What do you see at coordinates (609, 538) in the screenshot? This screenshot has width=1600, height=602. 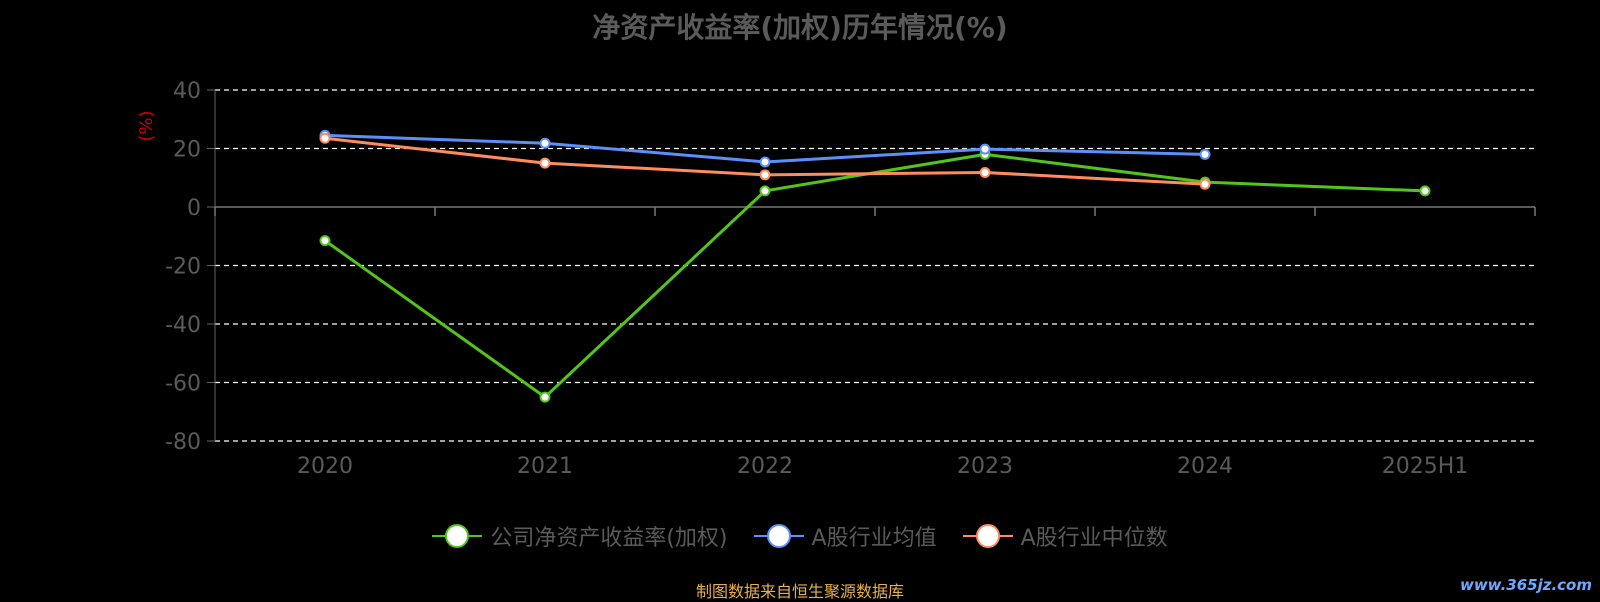 I see `legend-label: 公司净资产收益率(加权)` at bounding box center [609, 538].